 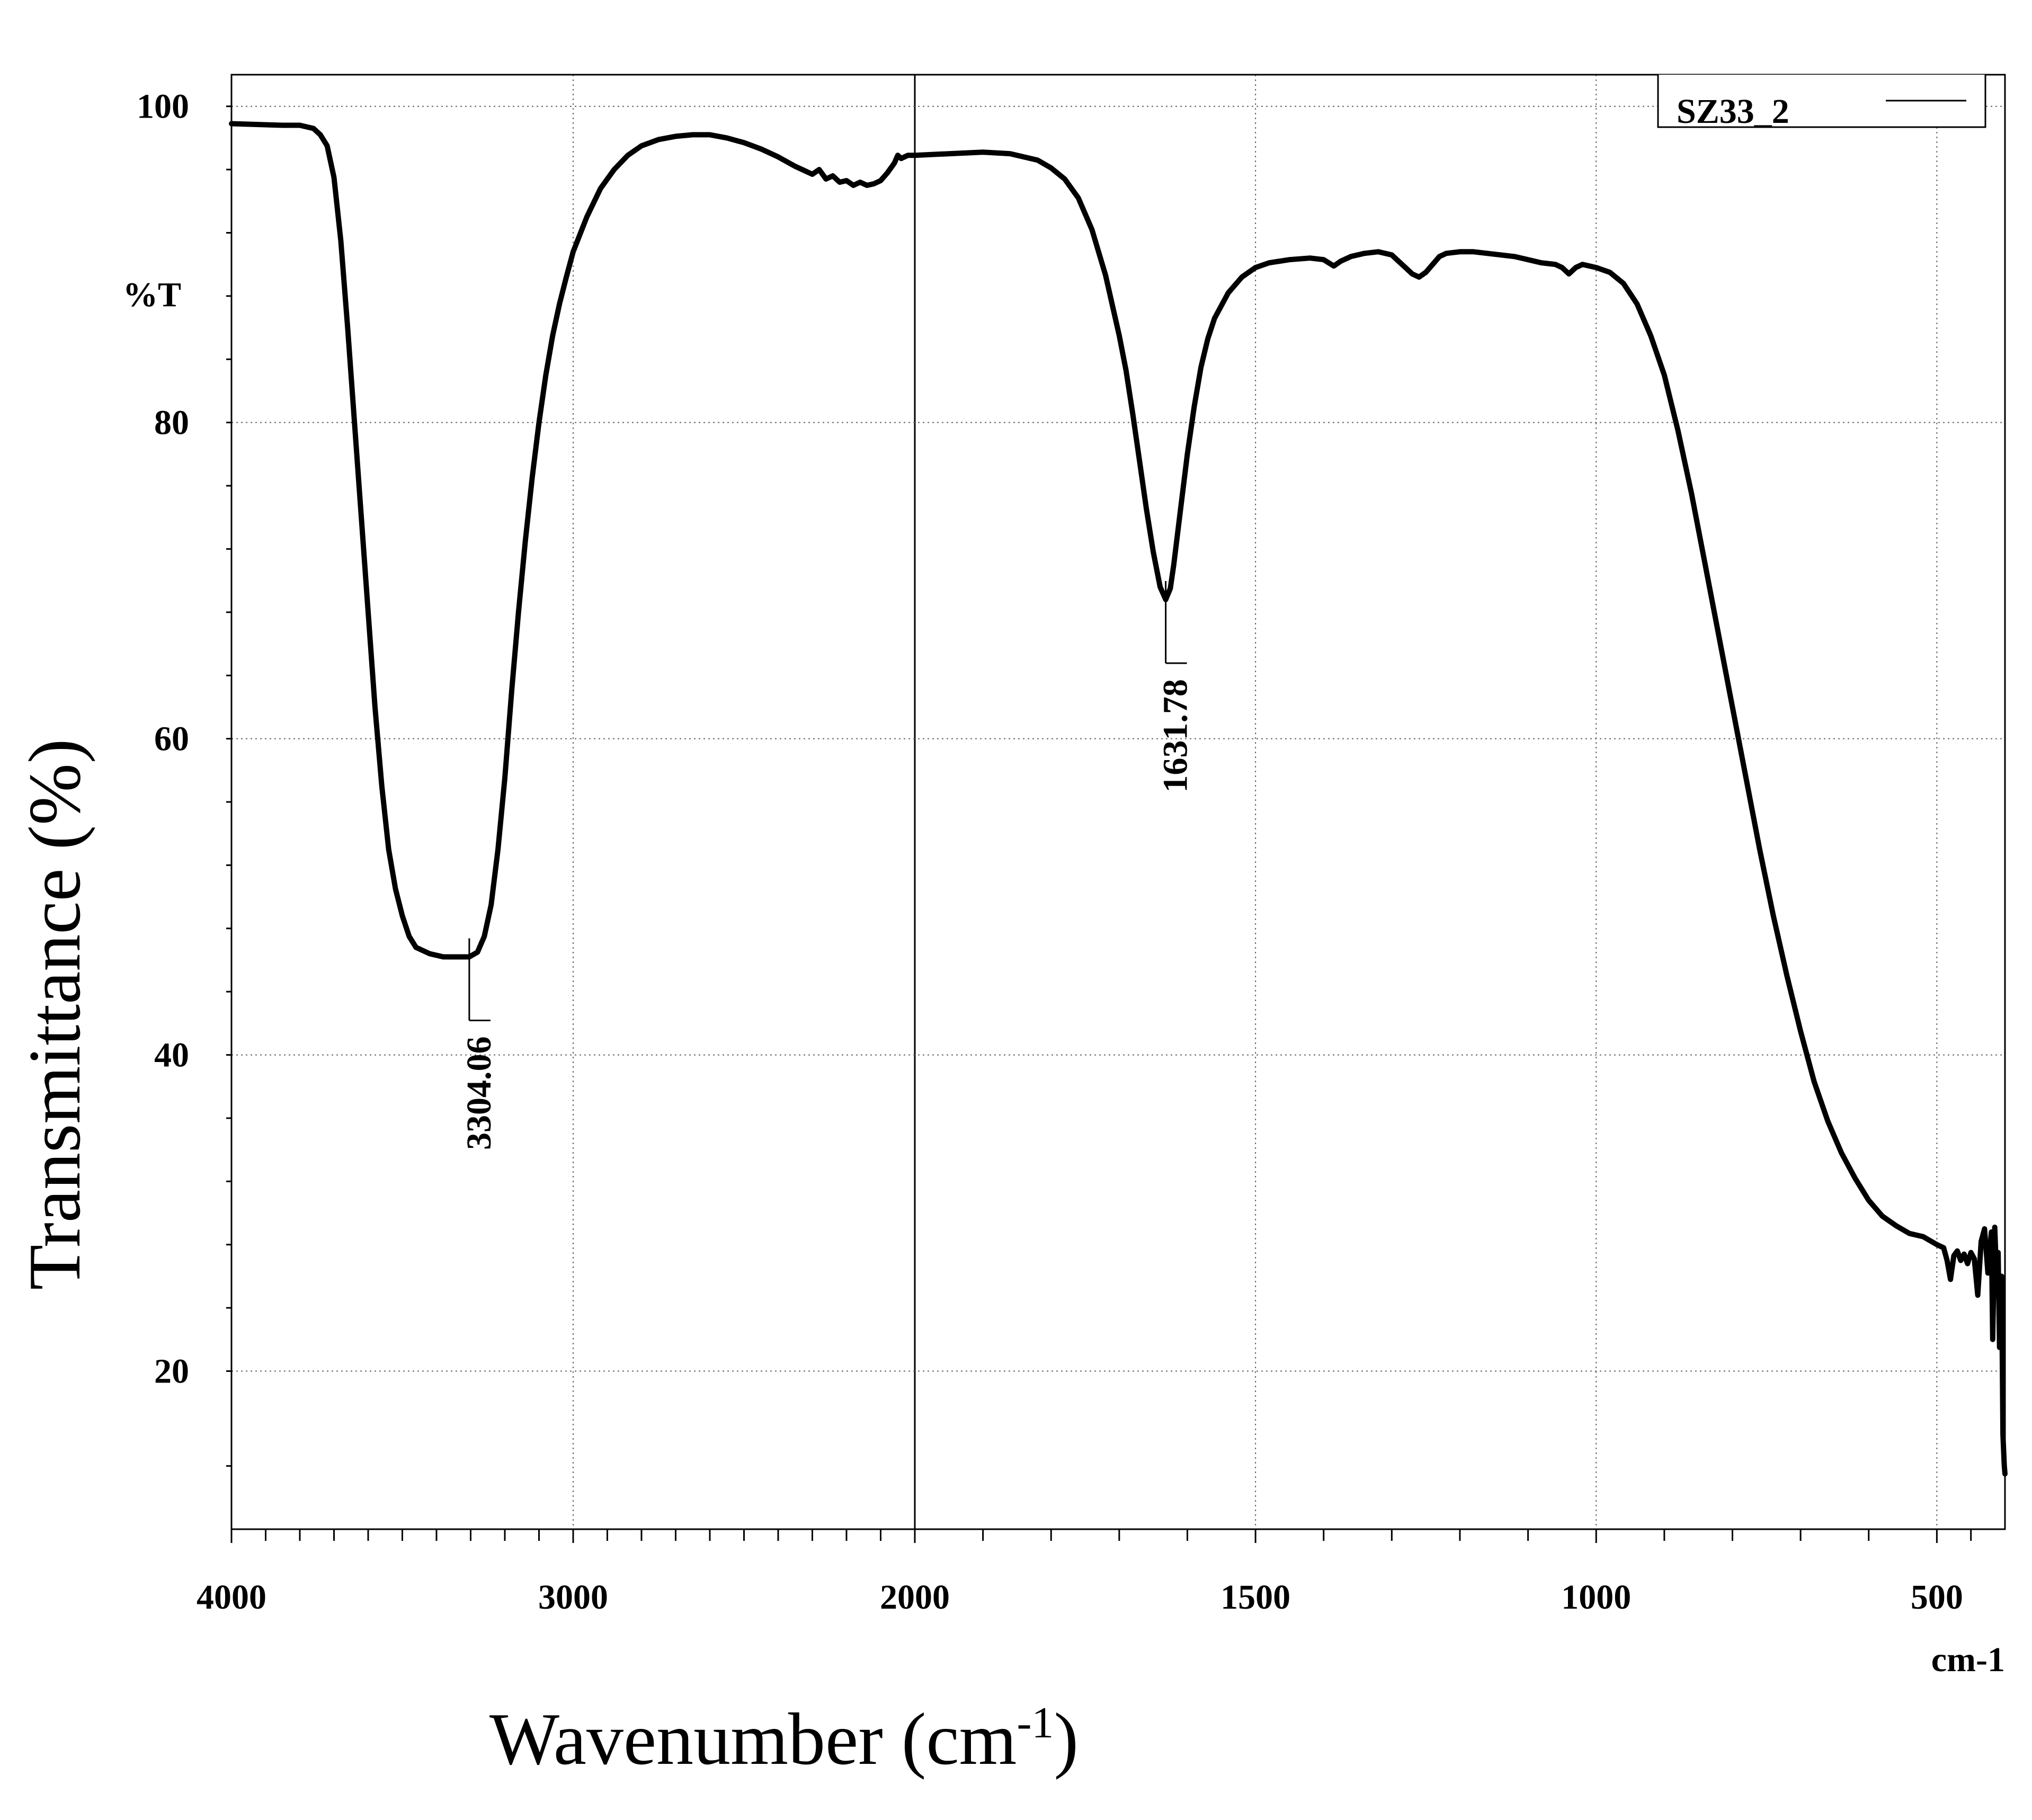 I want to click on y-tick-label: 40, so click(x=171, y=1055).